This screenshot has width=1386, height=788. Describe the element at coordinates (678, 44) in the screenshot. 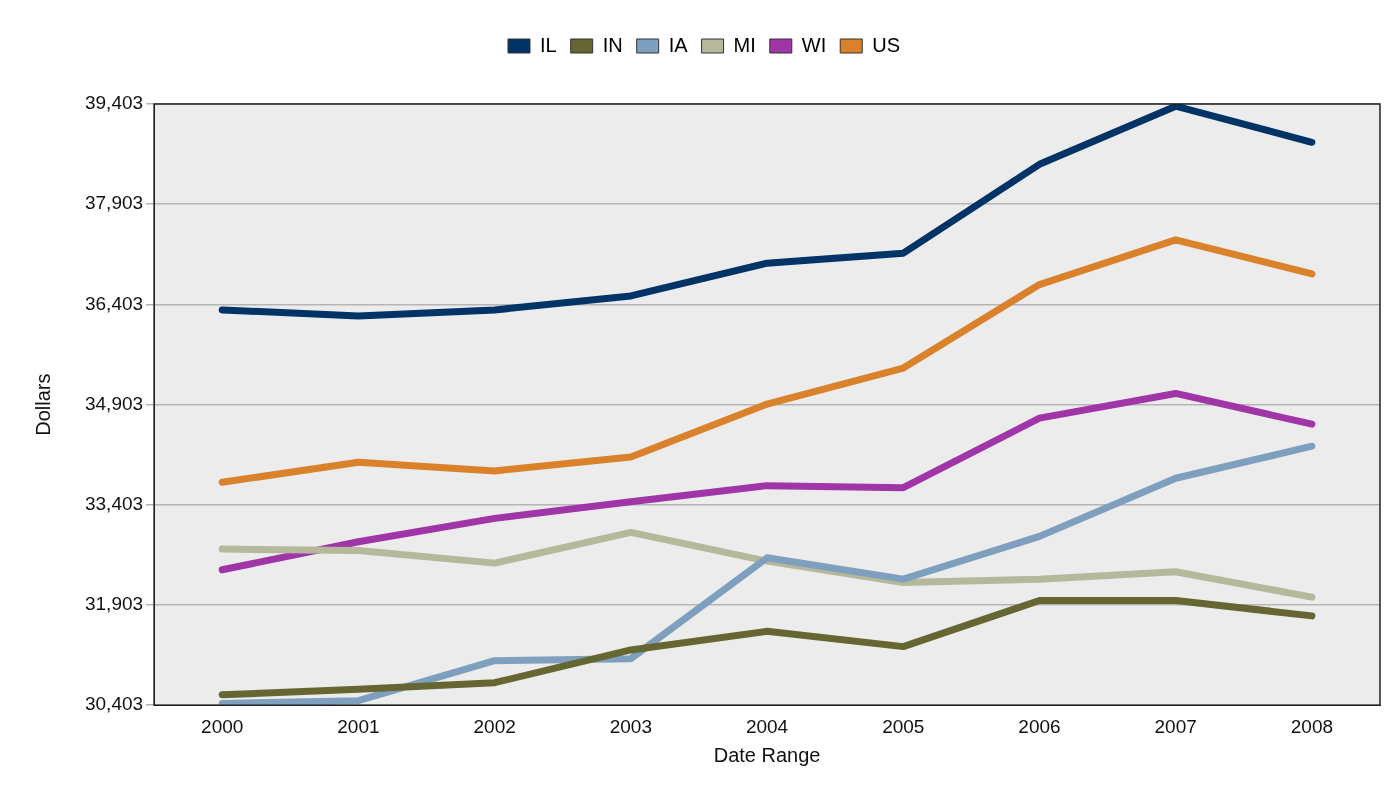

I see `legend-label: IA` at that location.